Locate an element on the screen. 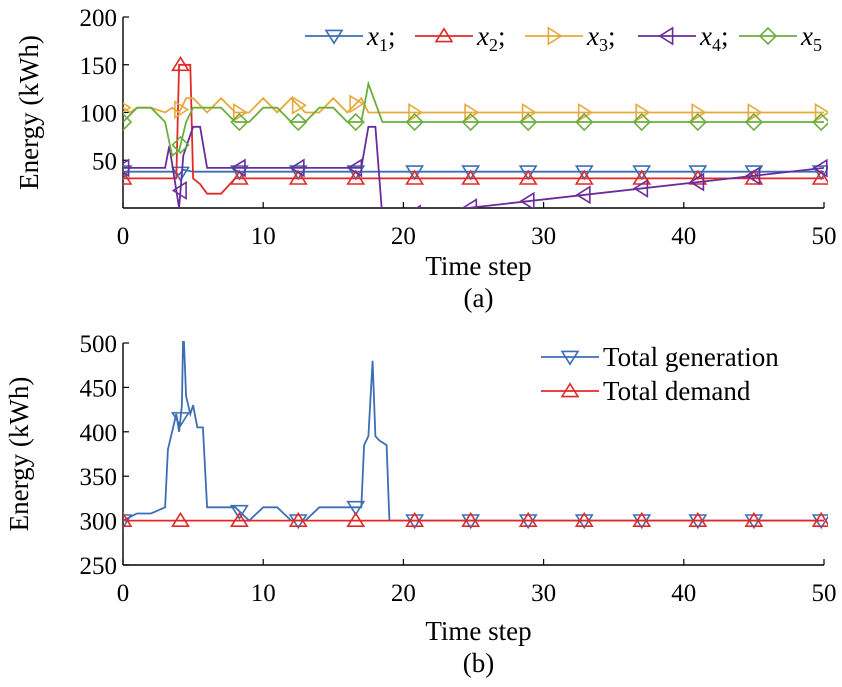 The height and width of the screenshot is (687, 842). legend-subscript: 1 is located at coordinates (383, 45).